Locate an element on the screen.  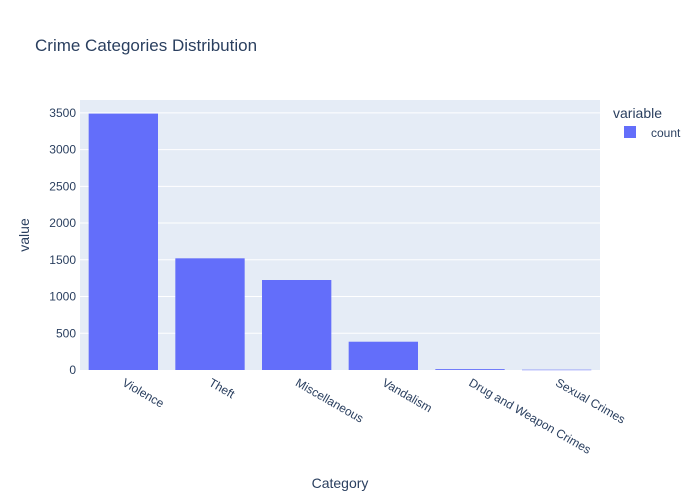
y-tick-label: 3500 is located at coordinates (62, 113).